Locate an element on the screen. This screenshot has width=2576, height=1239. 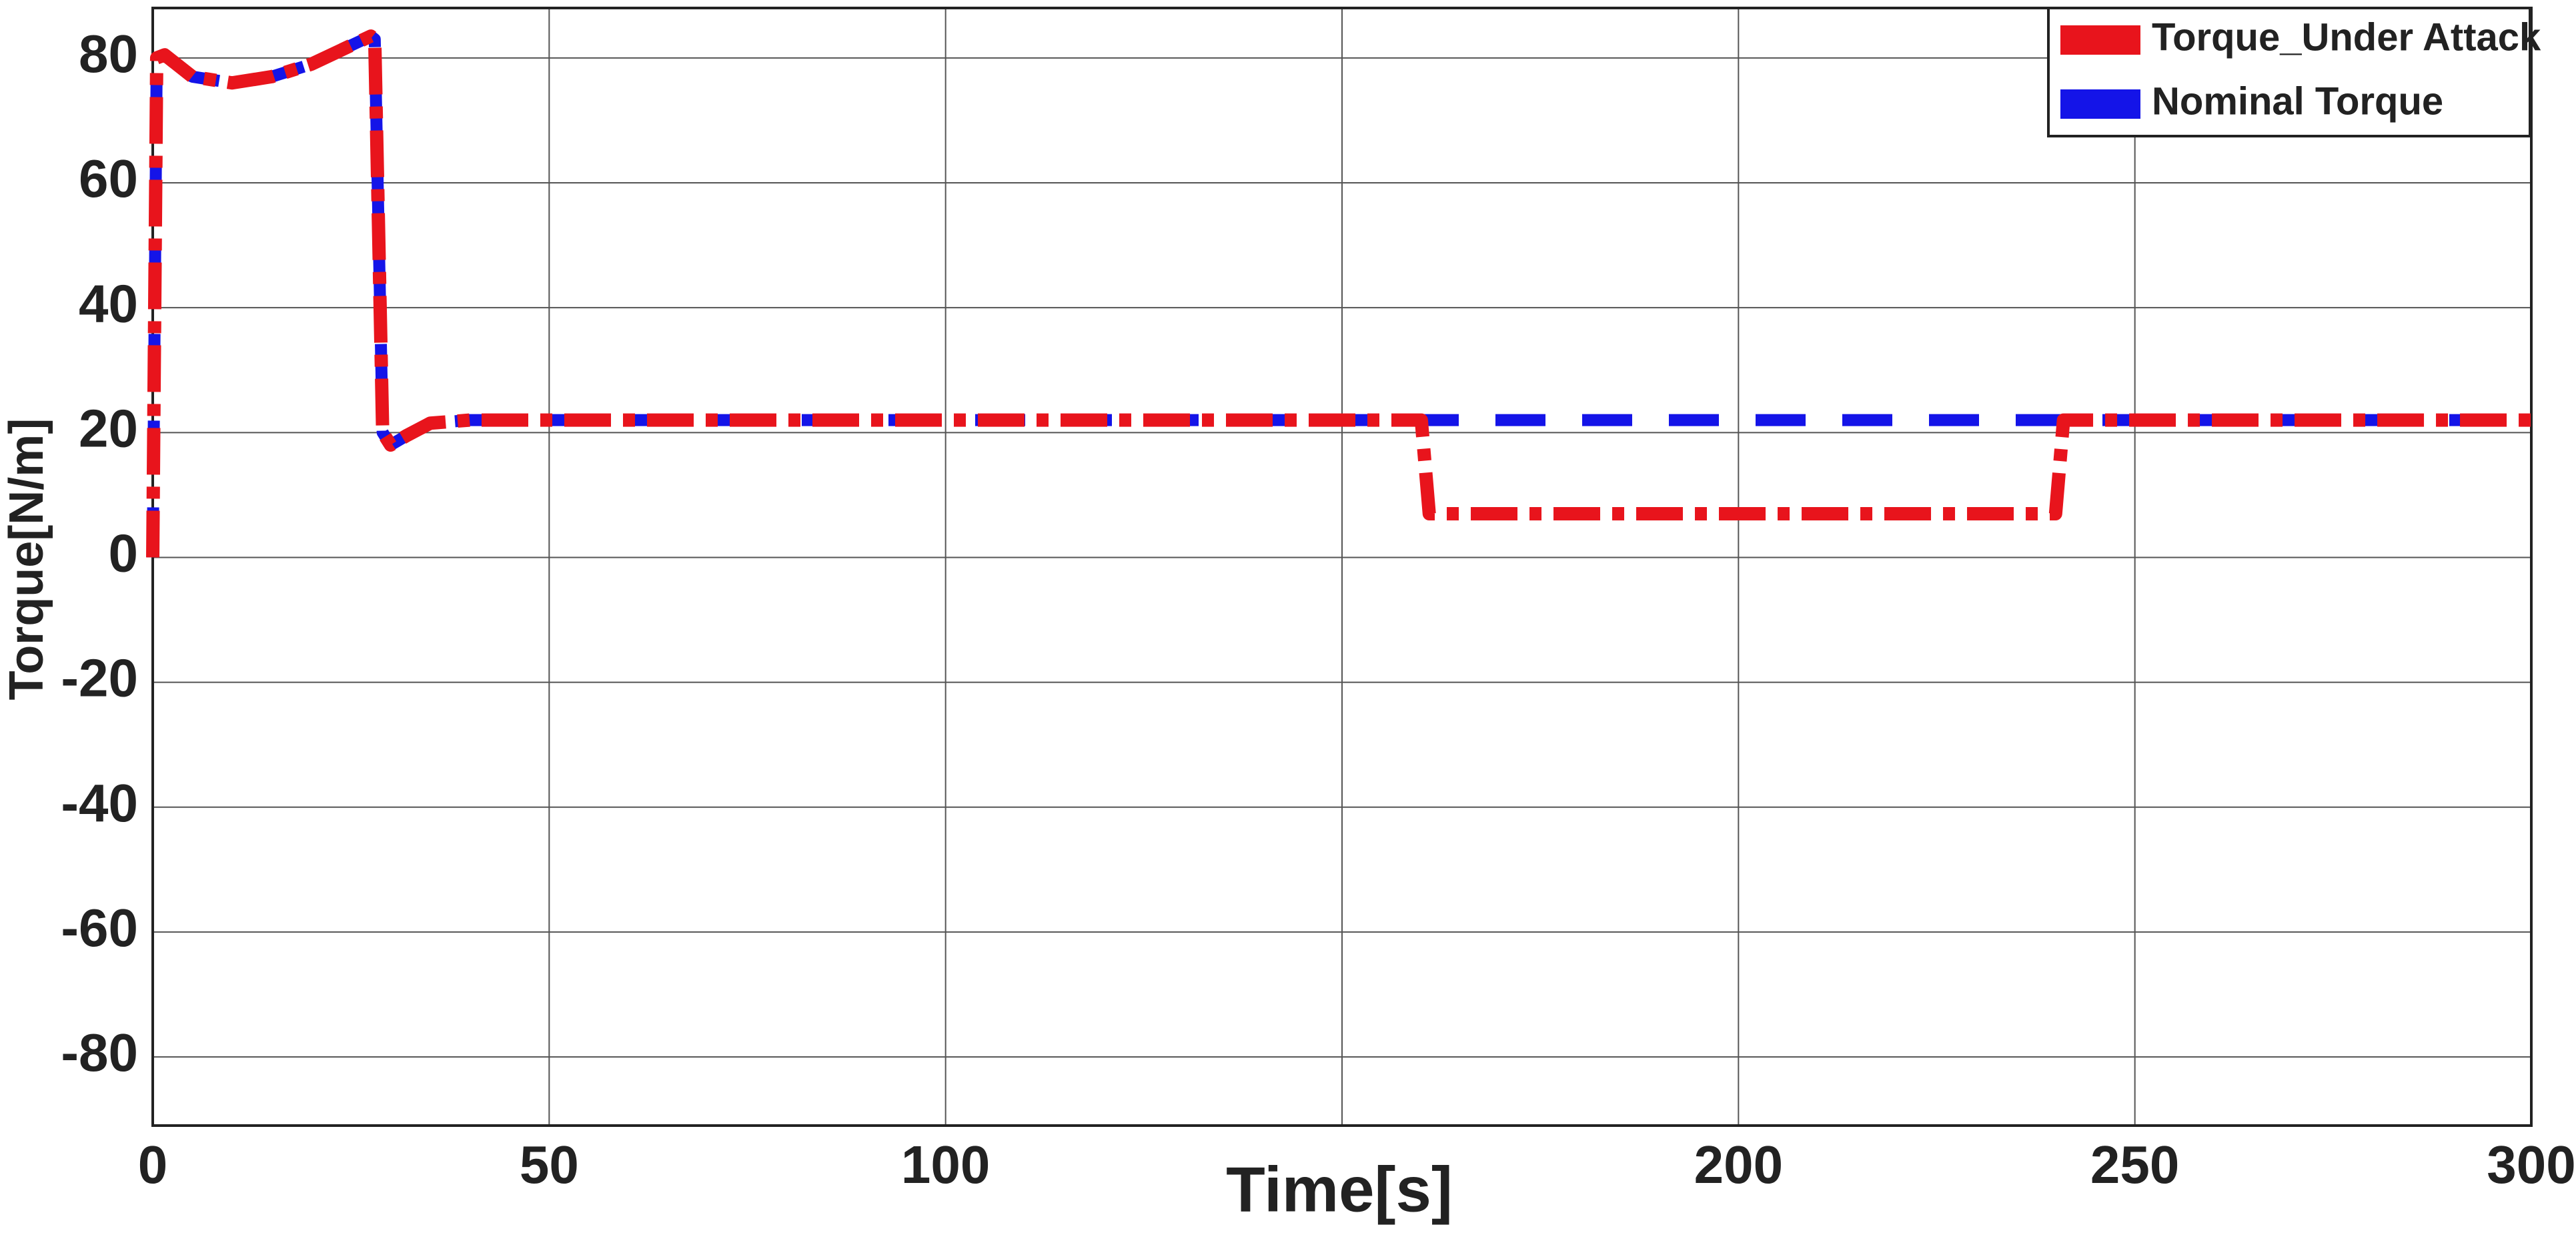
x-axis-label: Time[s] is located at coordinates (1340, 1189).